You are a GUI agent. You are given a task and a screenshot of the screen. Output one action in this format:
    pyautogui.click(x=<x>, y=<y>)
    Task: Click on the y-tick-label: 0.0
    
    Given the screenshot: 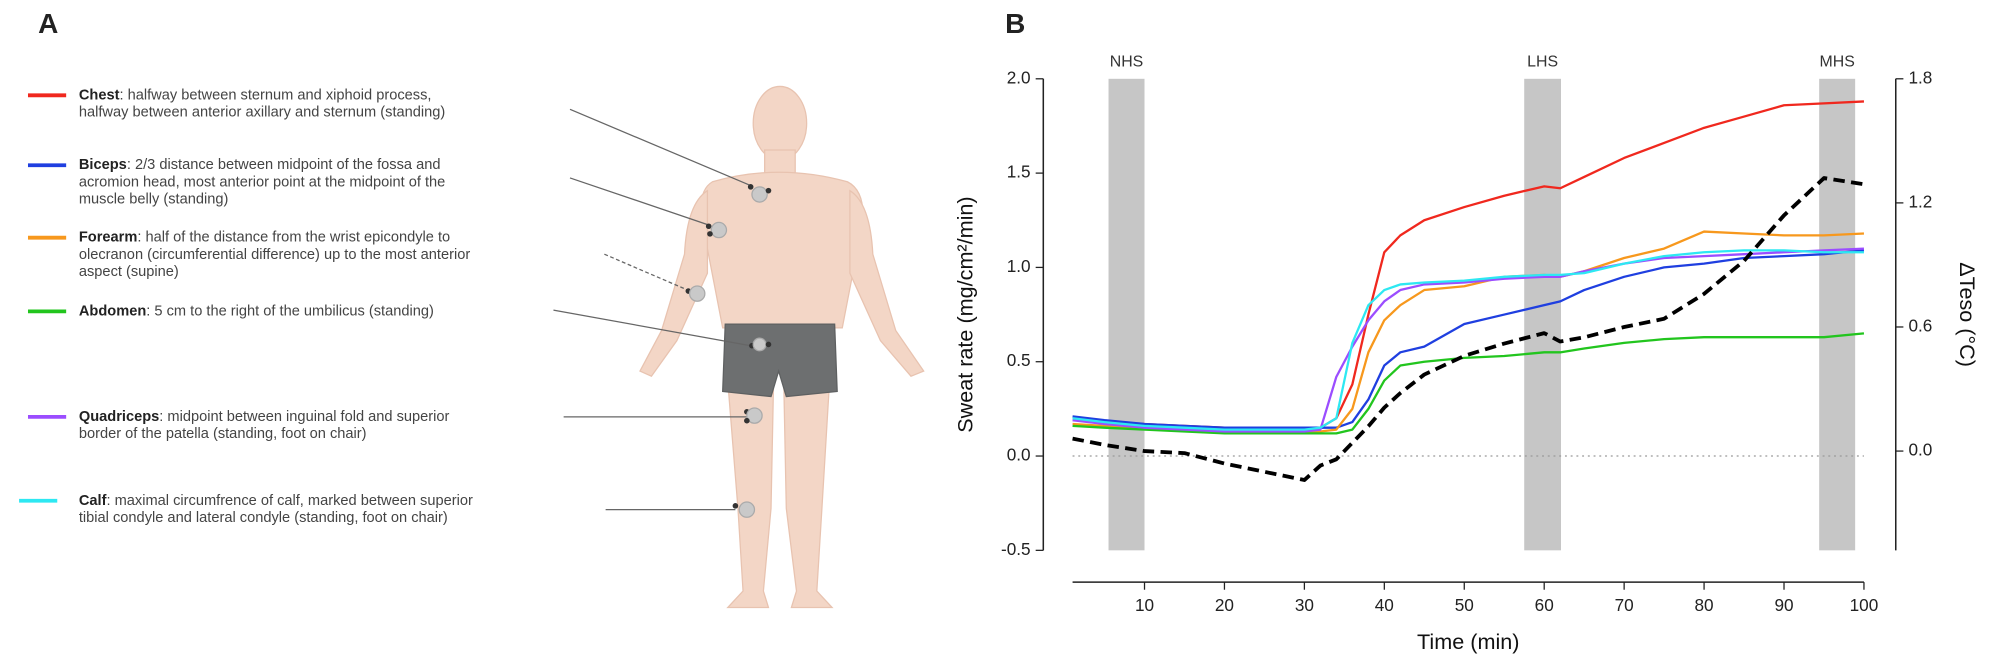 What is the action you would take?
    pyautogui.click(x=1019, y=455)
    